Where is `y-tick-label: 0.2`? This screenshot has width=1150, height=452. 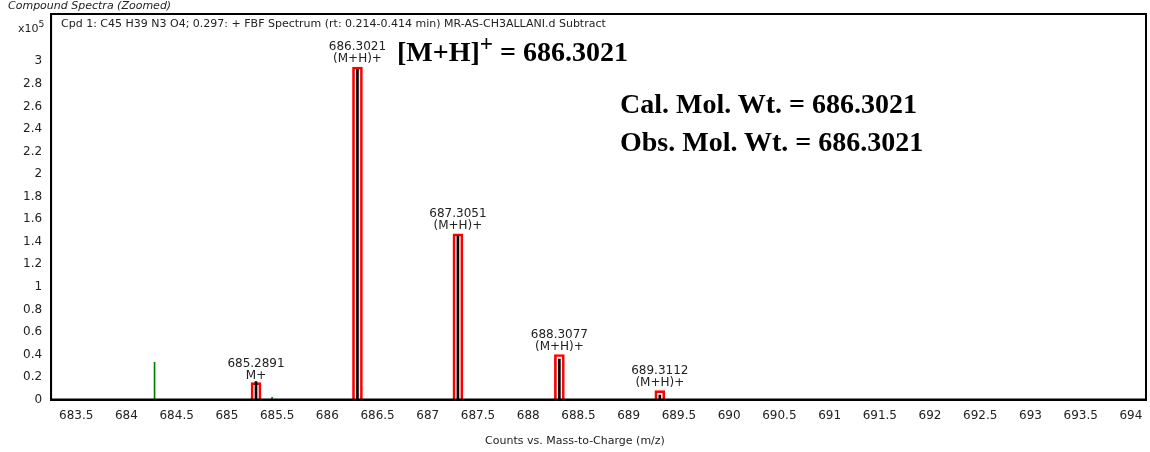
y-tick-label: 0.2 is located at coordinates (32, 376).